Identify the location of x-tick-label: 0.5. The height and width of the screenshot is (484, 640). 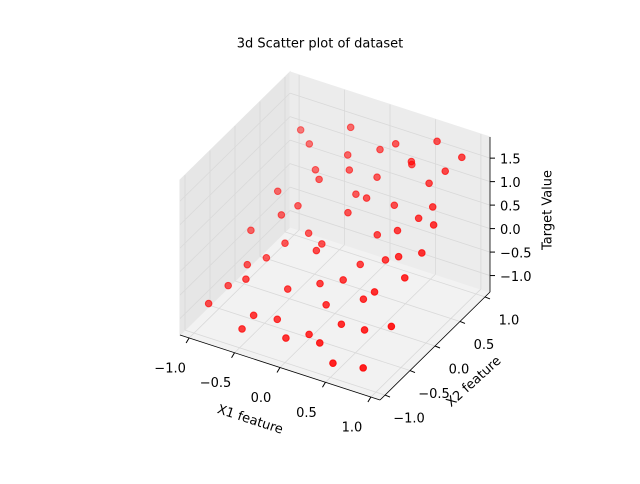
(306, 413).